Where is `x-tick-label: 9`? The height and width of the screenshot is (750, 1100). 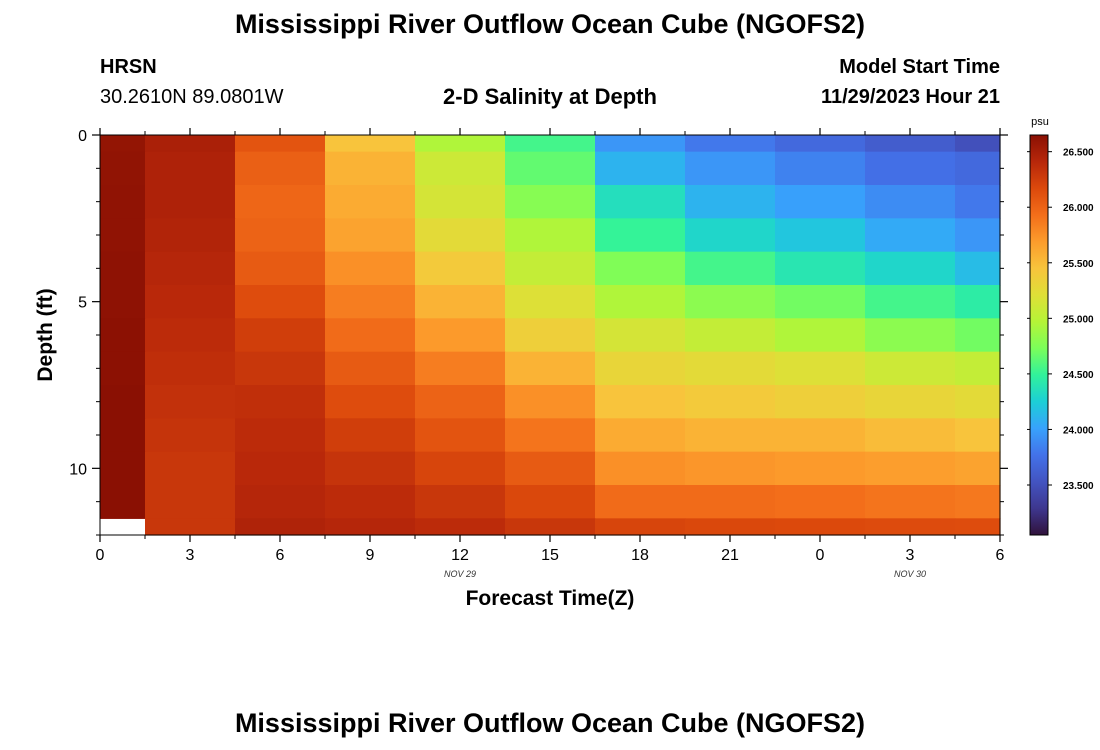 x-tick-label: 9 is located at coordinates (370, 555).